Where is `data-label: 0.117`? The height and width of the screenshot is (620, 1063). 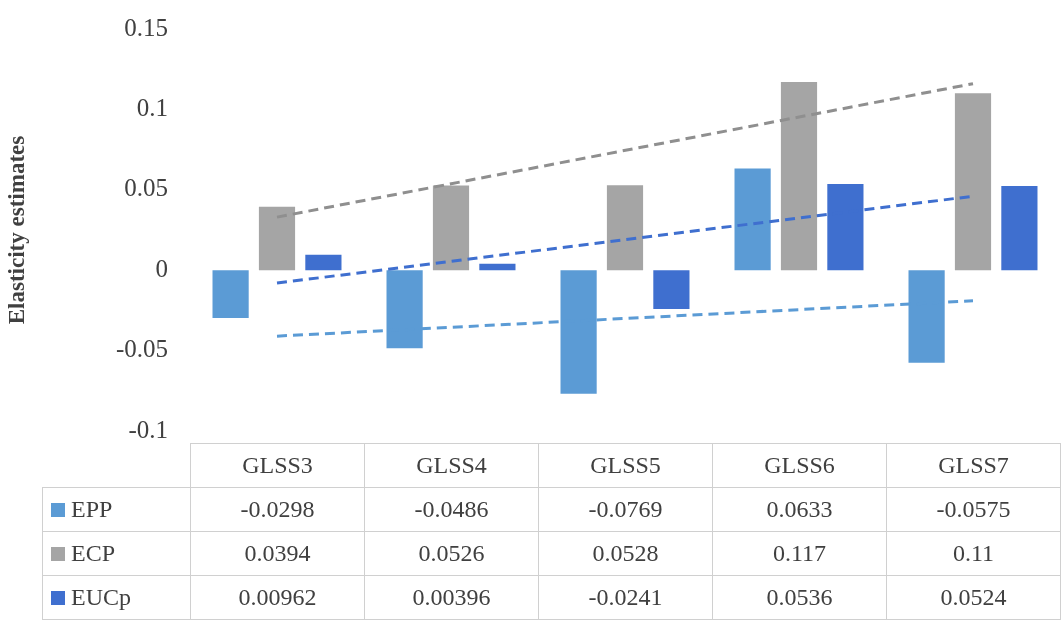 data-label: 0.117 is located at coordinates (799, 553).